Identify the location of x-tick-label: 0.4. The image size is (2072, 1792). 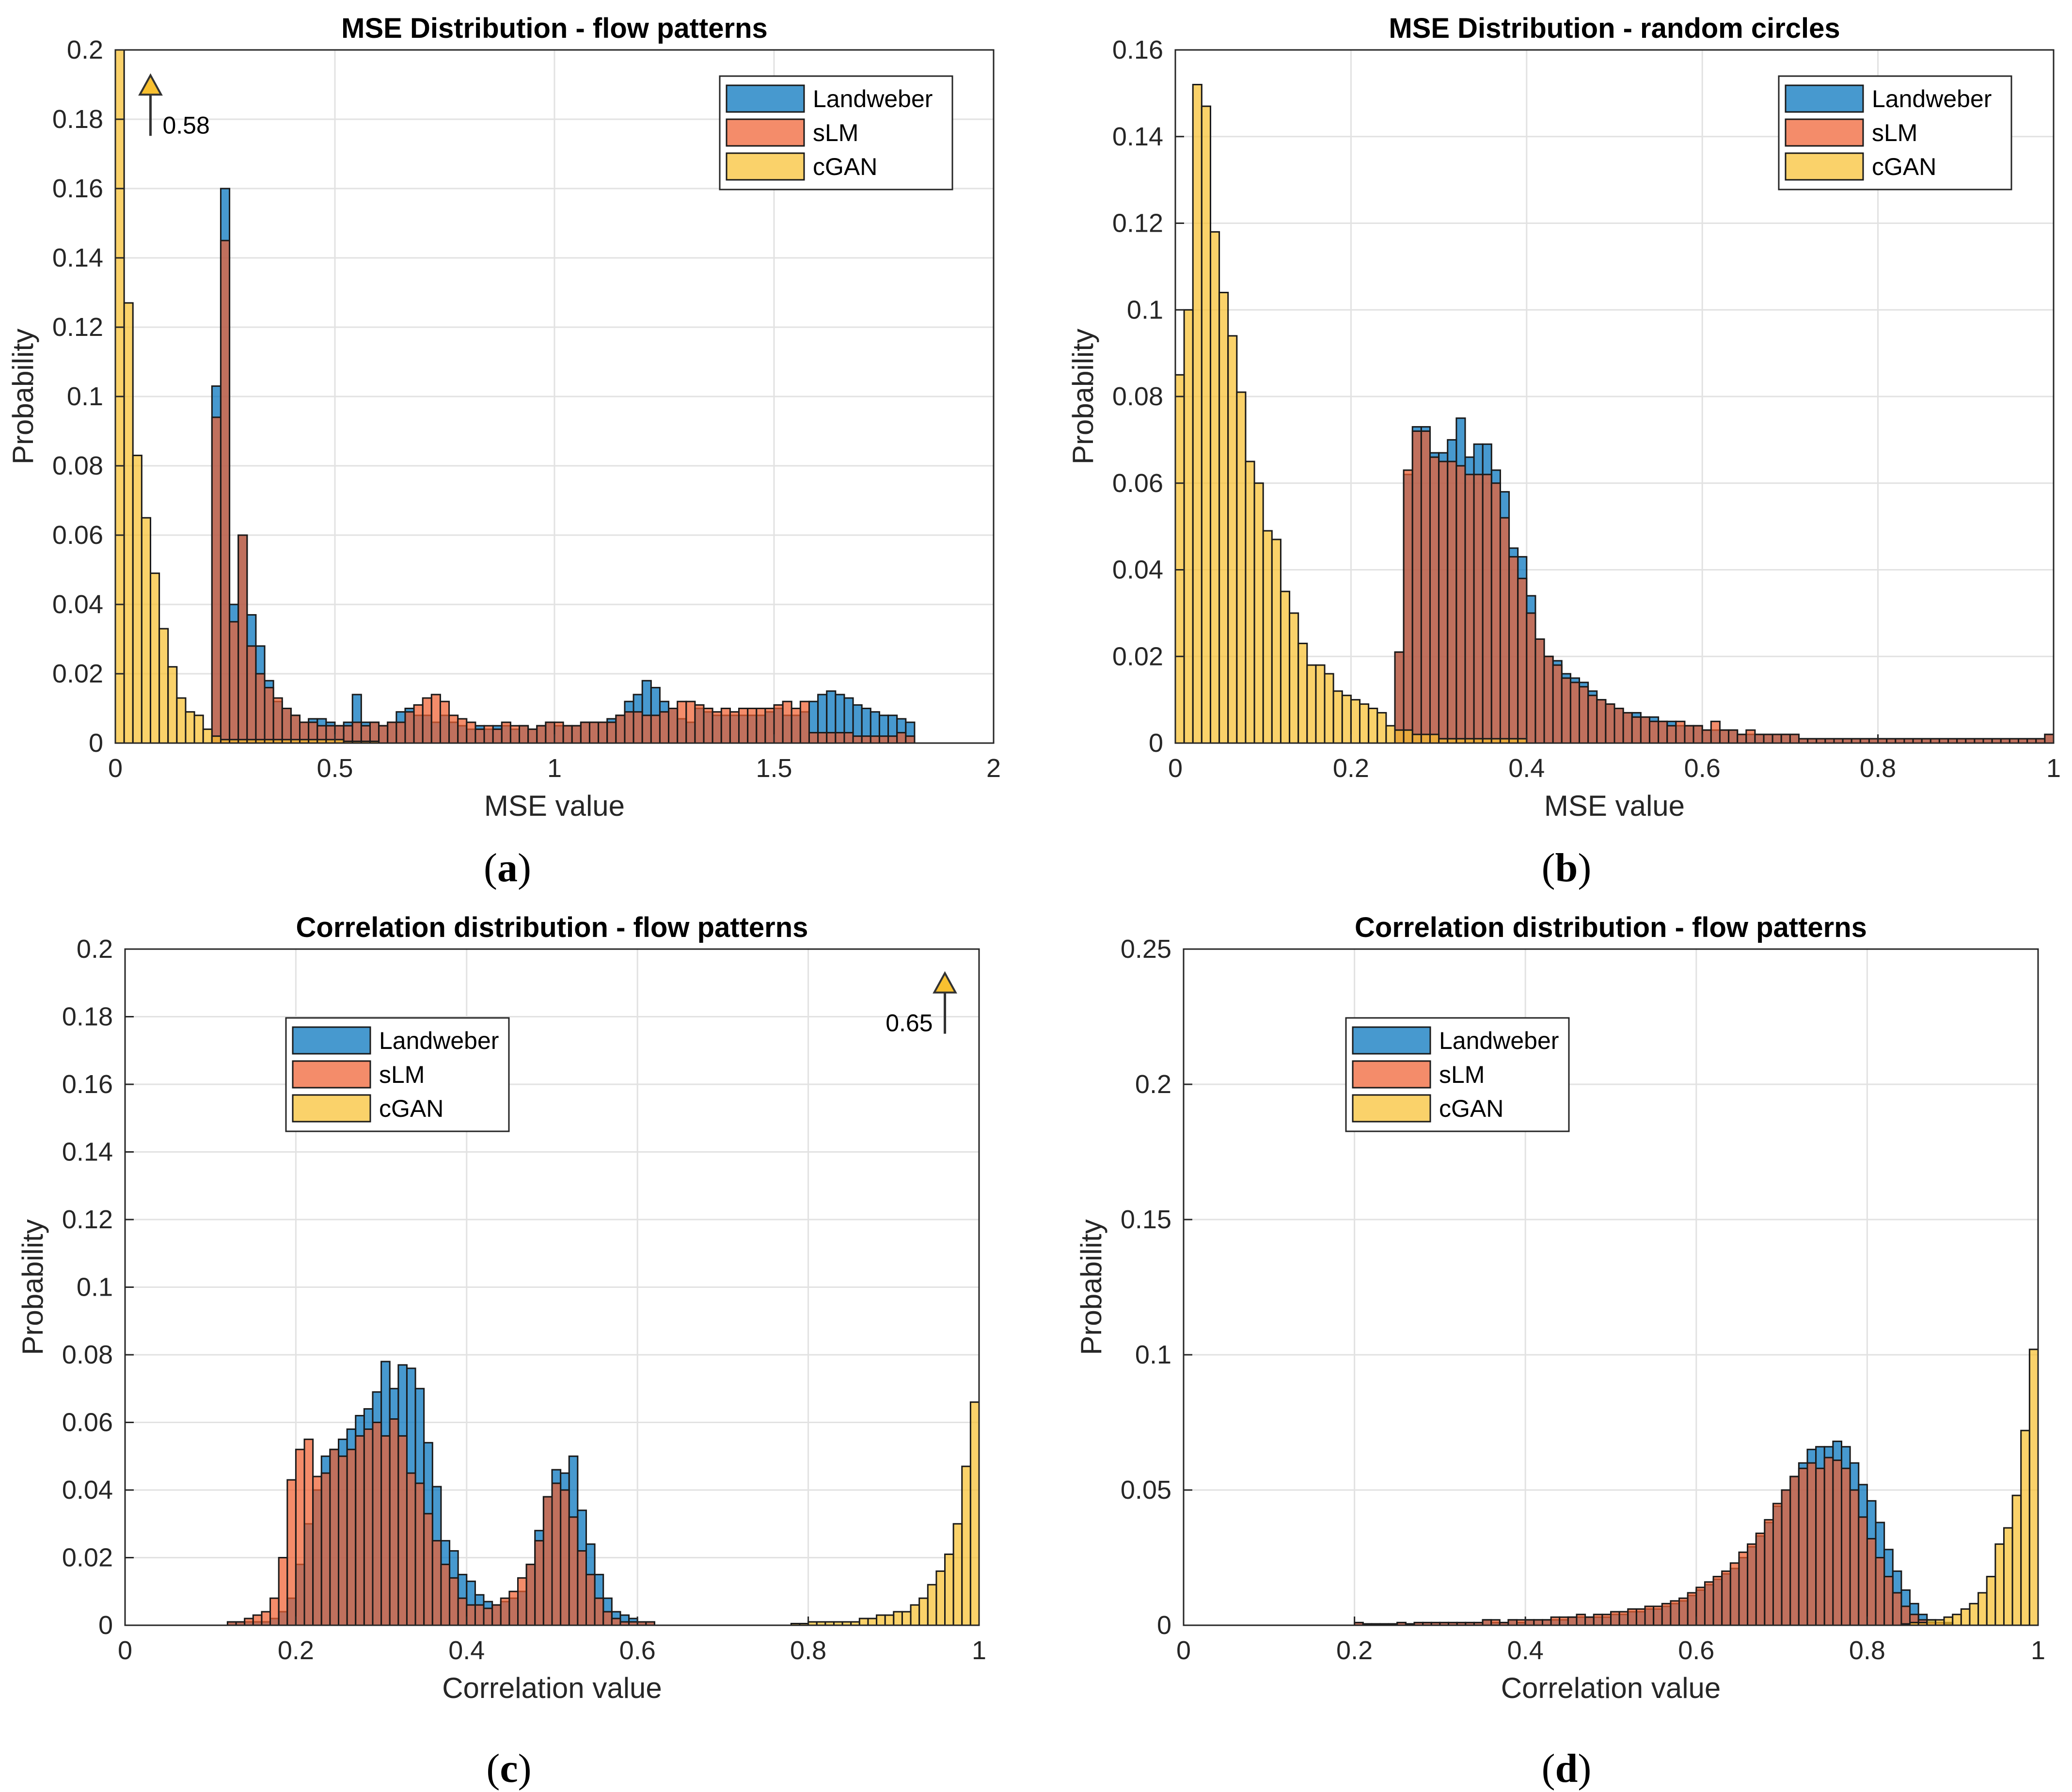
(1527, 768).